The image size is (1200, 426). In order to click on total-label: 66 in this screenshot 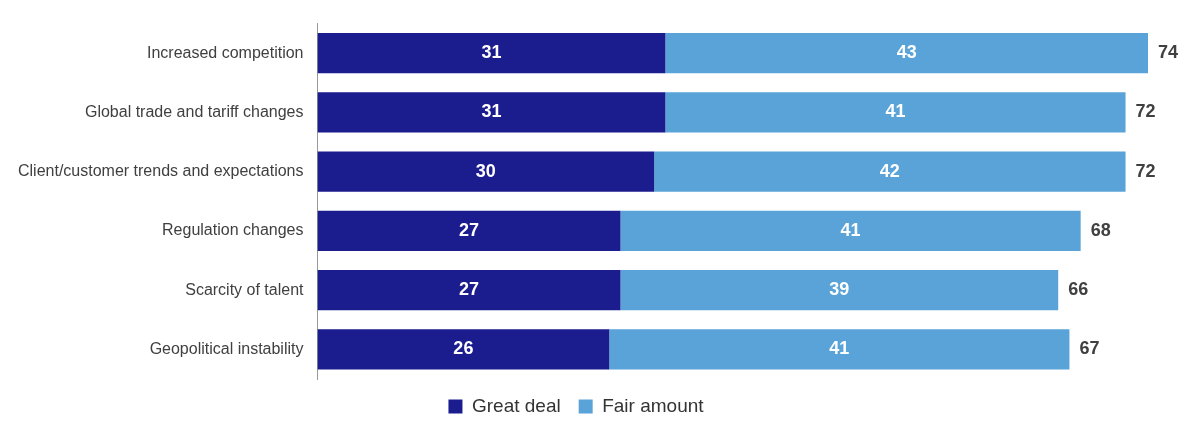, I will do `click(1078, 289)`.